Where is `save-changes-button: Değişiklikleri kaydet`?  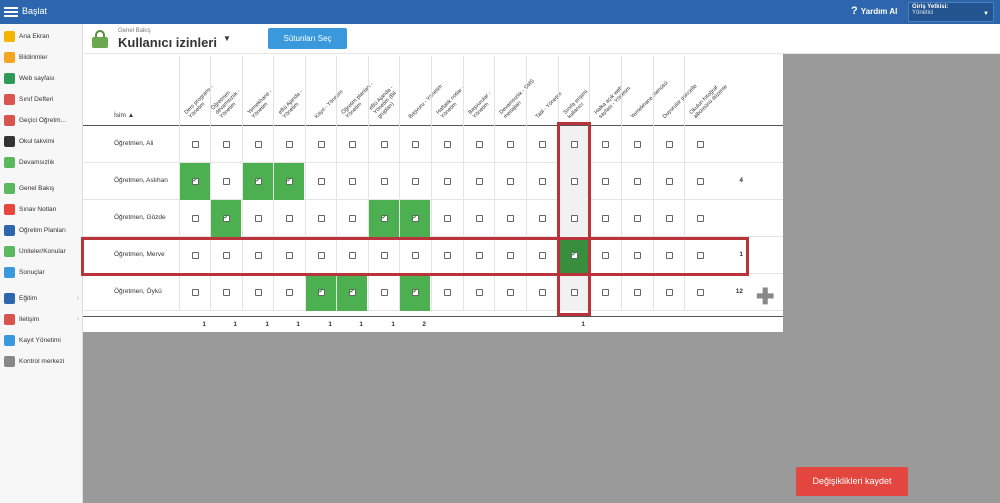
save-changes-button: Değişiklikleri kaydet is located at coordinates (852, 481).